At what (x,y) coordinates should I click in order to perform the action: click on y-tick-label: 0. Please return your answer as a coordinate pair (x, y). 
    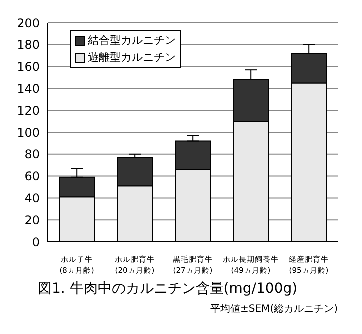
    Looking at the image, I should click on (36, 242).